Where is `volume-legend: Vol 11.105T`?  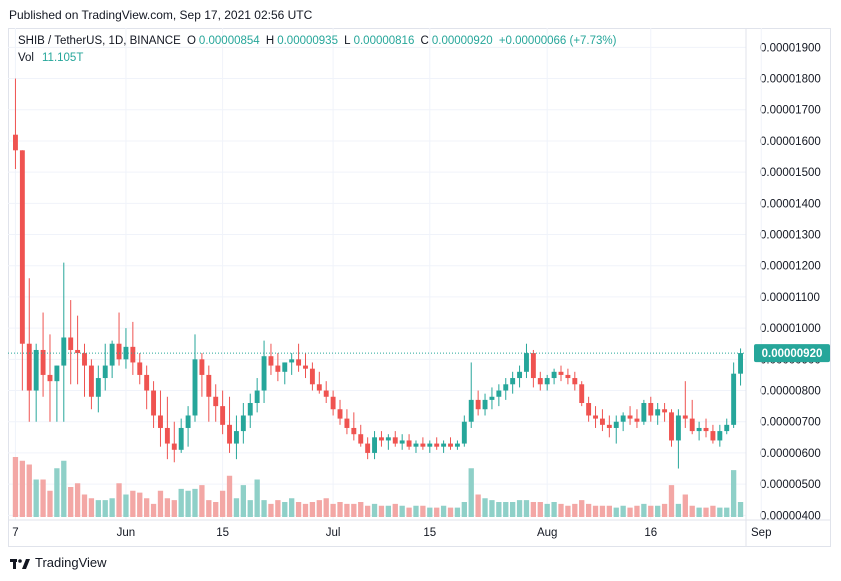
volume-legend: Vol 11.105T is located at coordinates (50, 58).